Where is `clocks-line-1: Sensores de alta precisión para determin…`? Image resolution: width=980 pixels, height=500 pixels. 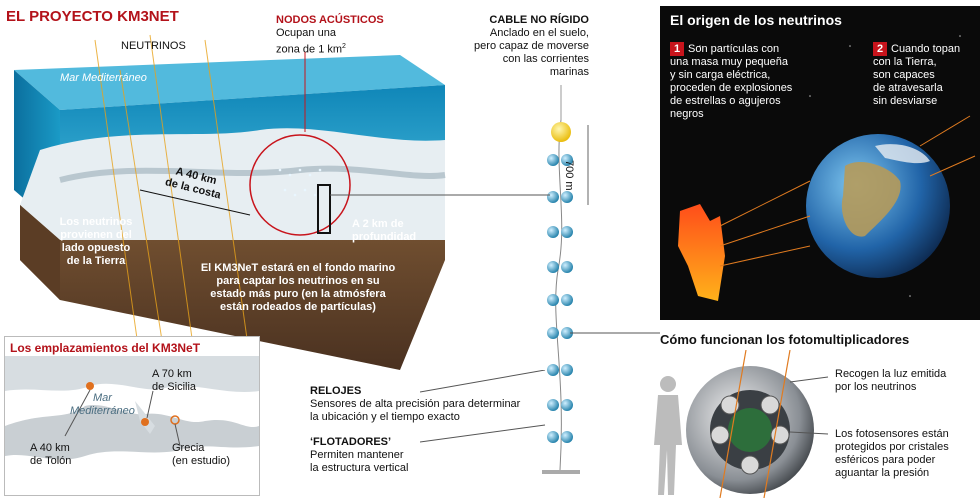
clocks-line-1: Sensores de alta precisión para determin… is located at coordinates (415, 404).